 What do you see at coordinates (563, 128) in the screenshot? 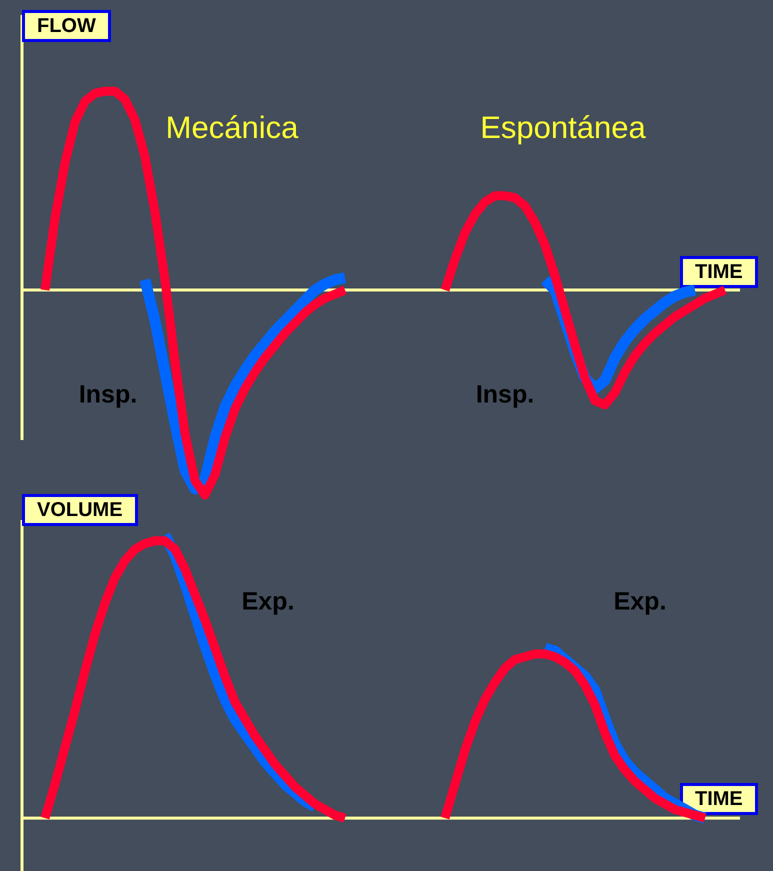
I see `annotation: Espontánea` at bounding box center [563, 128].